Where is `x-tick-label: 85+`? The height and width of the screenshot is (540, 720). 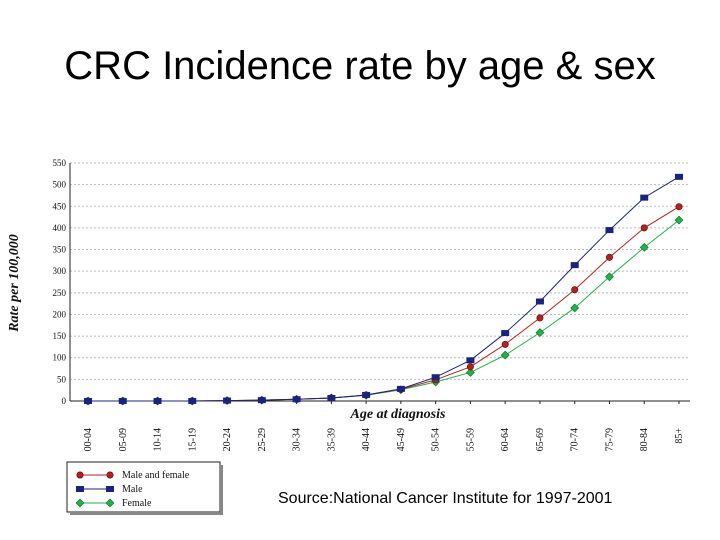 x-tick-label: 85+ is located at coordinates (679, 436).